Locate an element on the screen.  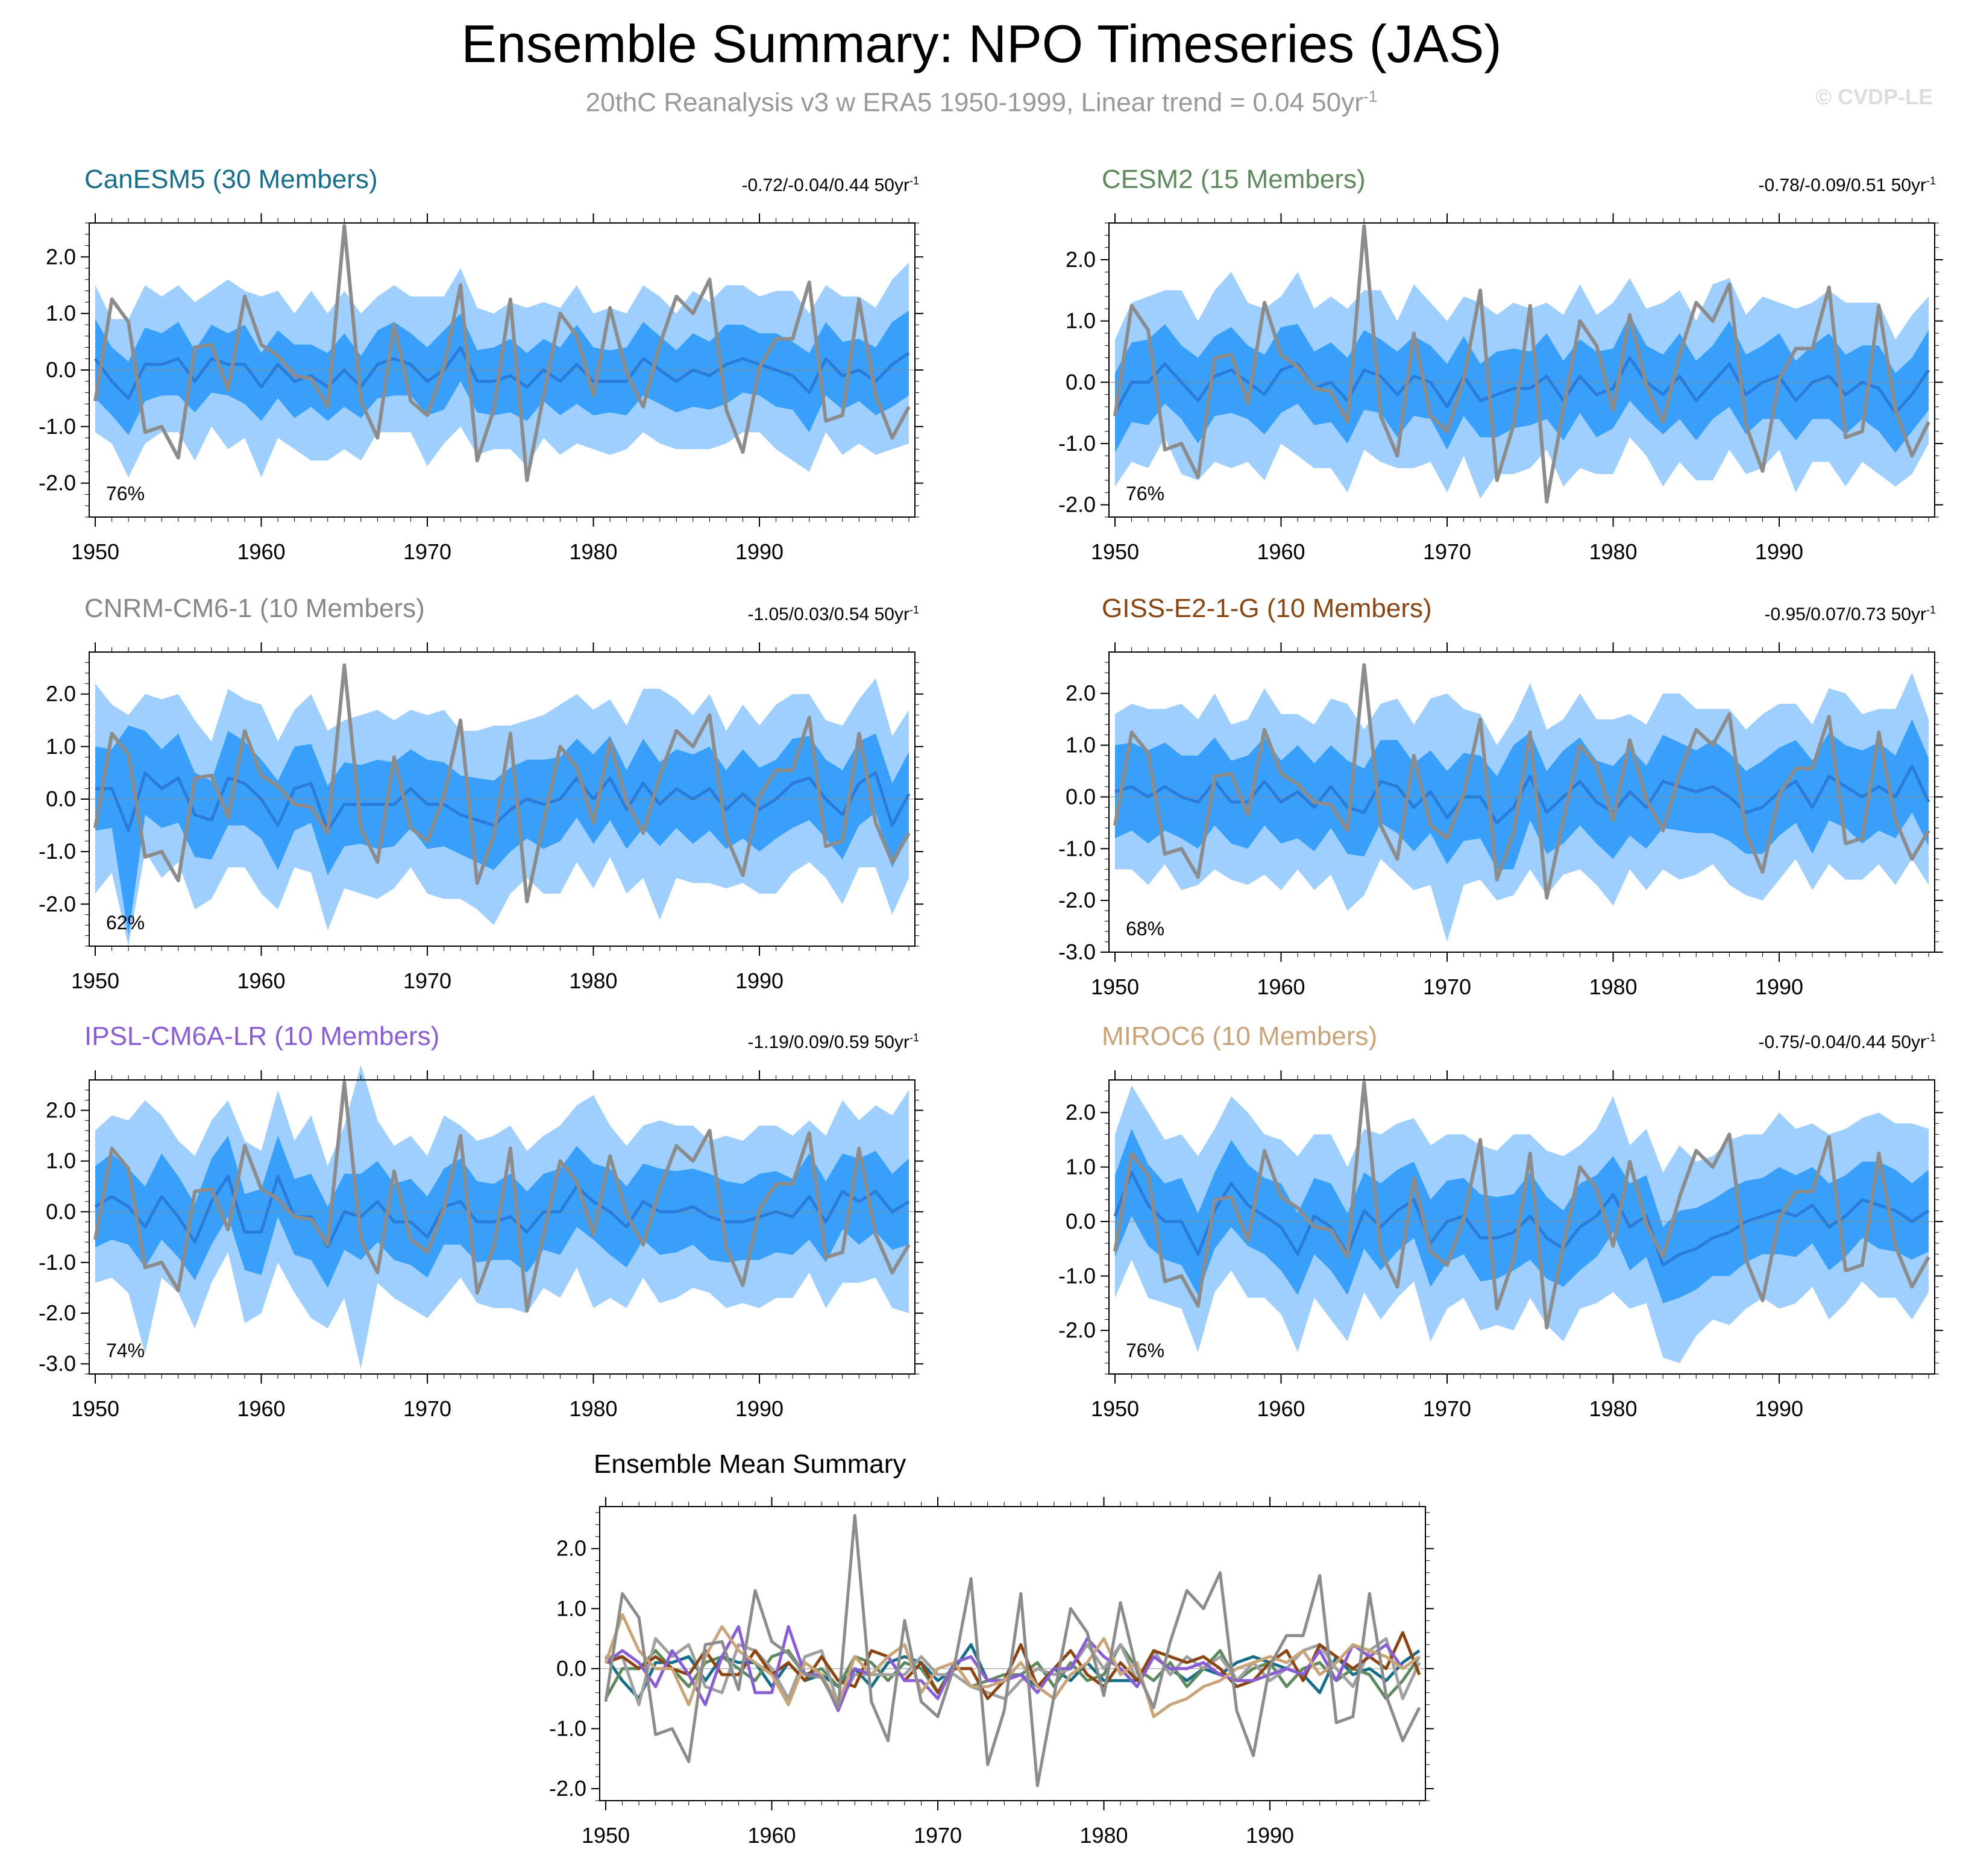
panel-title-miroc6: MIROC6 (10 Members) is located at coordinates (1240, 1036).